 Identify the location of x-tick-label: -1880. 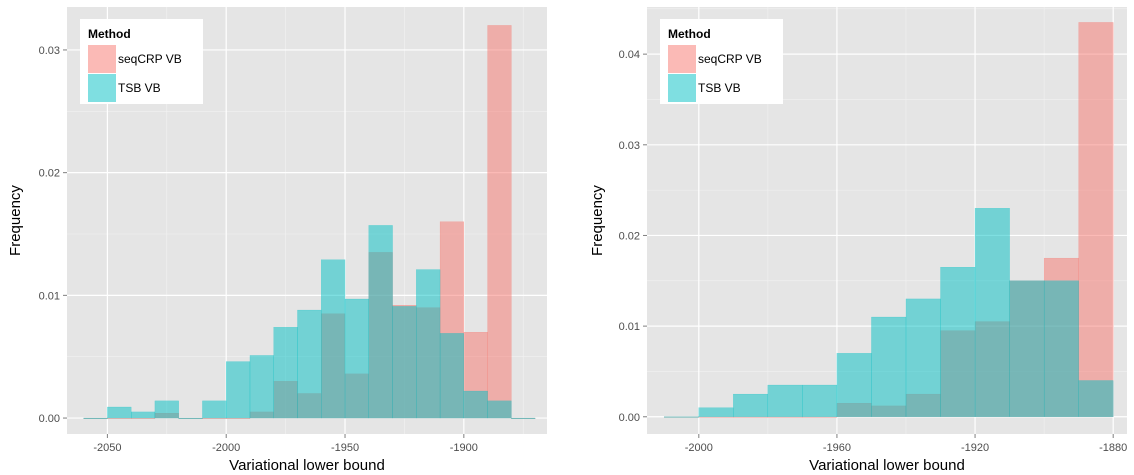
(1113, 448).